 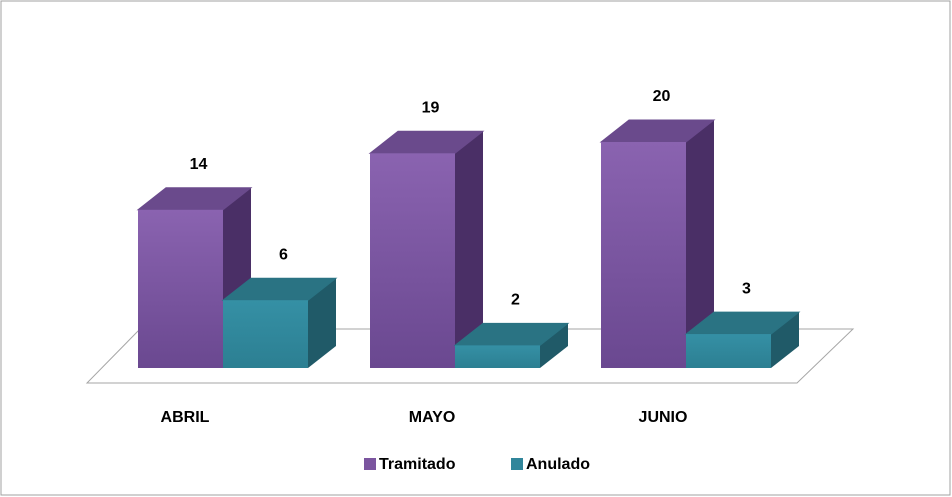 I want to click on data-label: 3, so click(x=746, y=288).